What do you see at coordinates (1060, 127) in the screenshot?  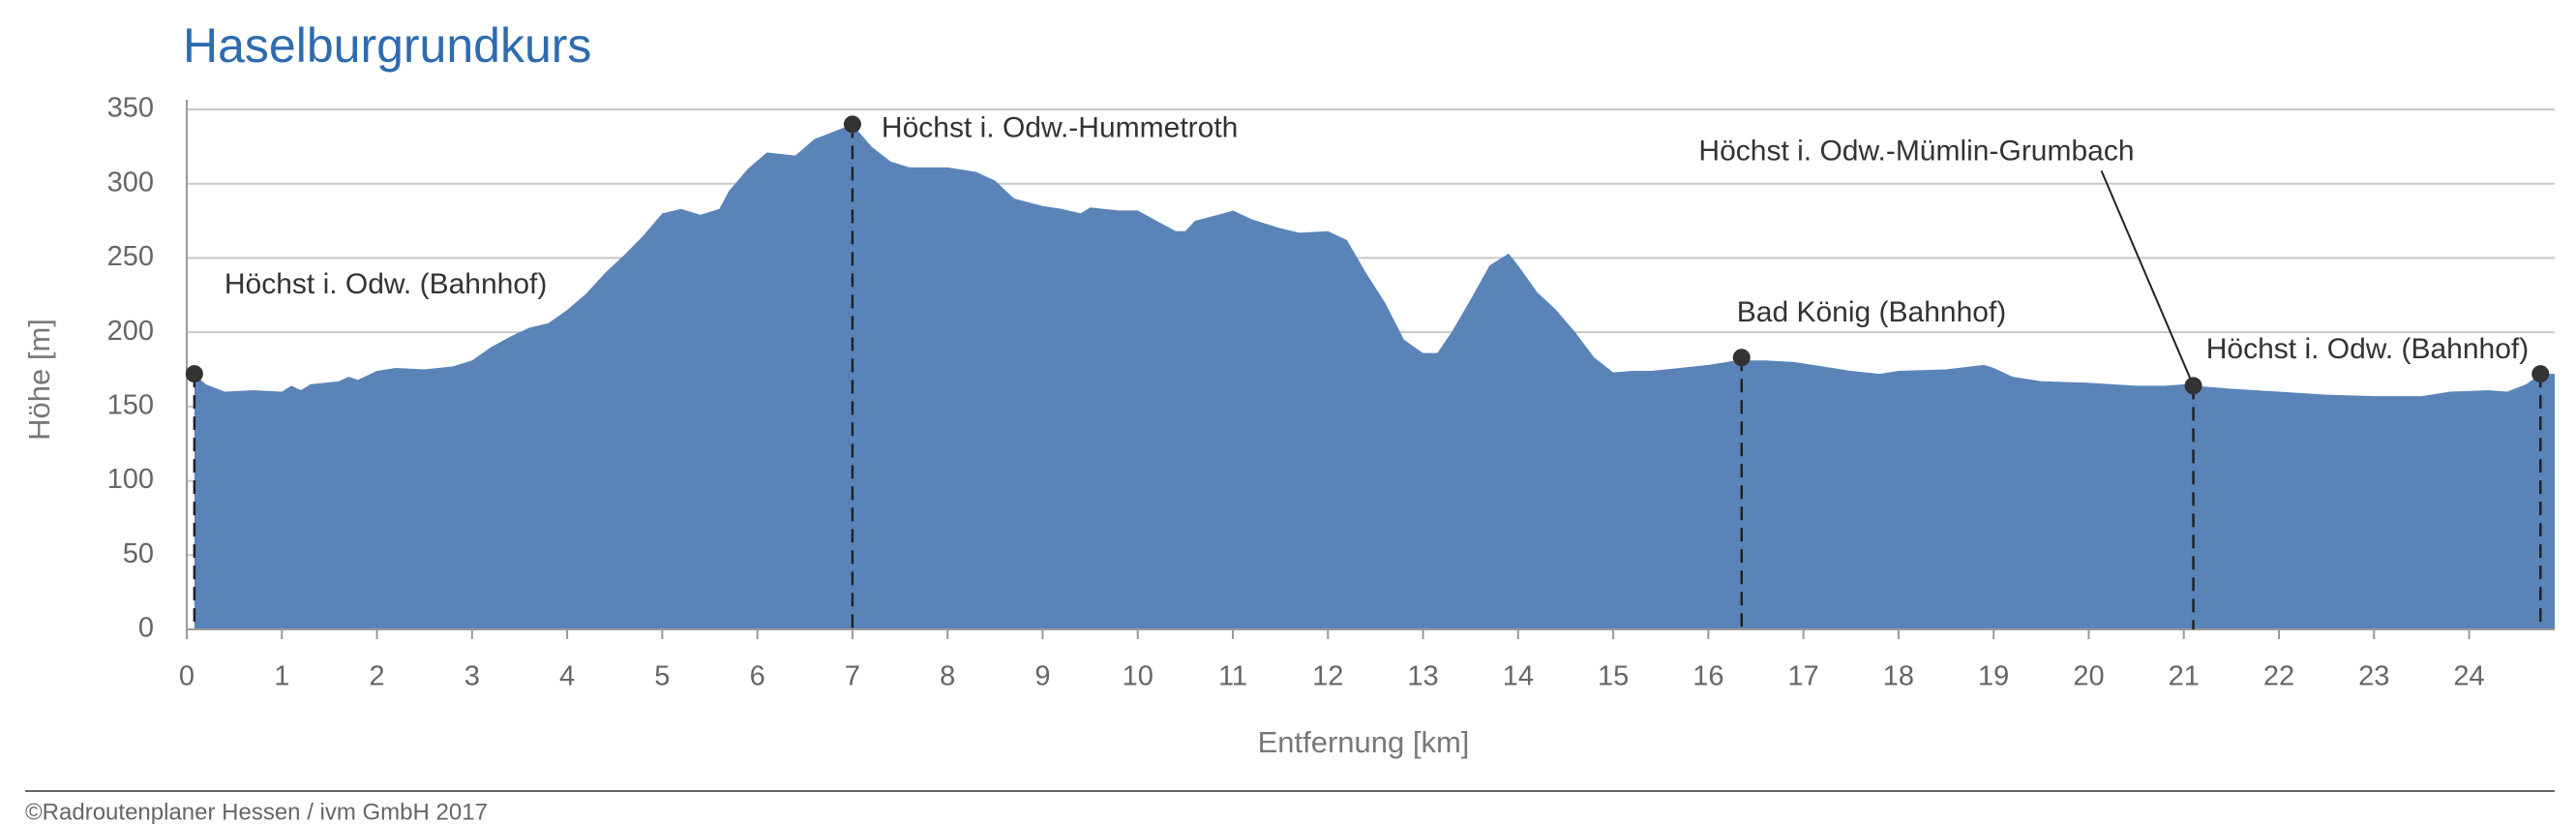 I see `waypoint-label: Höchst i. Odw.-Hummetroth` at bounding box center [1060, 127].